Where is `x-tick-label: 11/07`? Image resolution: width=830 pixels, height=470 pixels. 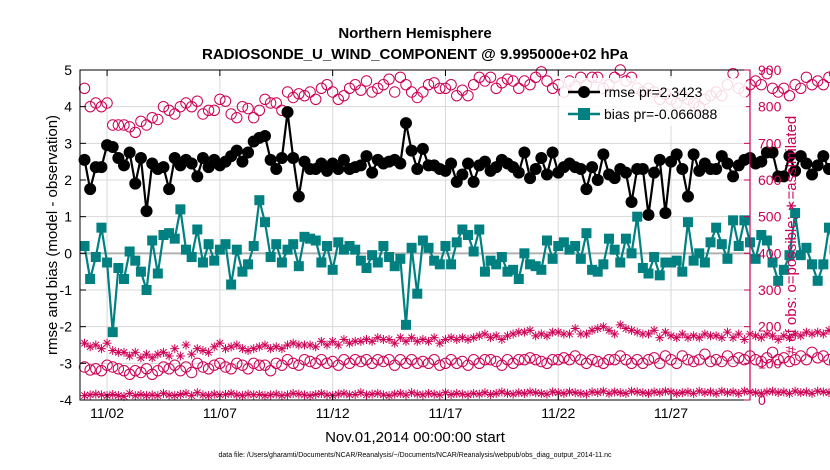 x-tick-label: 11/07 is located at coordinates (220, 413).